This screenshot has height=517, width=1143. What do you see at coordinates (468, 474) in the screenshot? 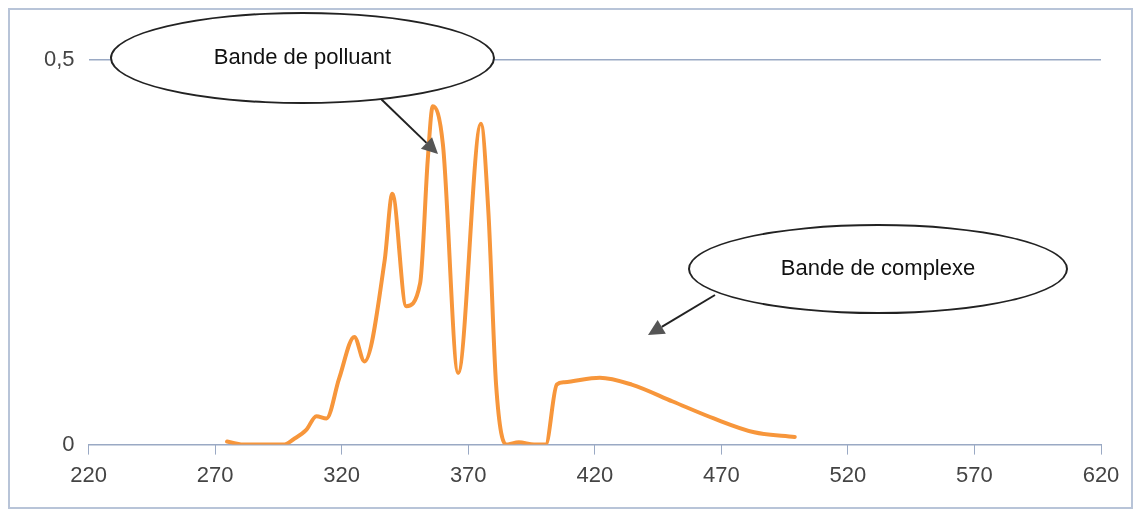
I see `x-tick-label: 370` at bounding box center [468, 474].